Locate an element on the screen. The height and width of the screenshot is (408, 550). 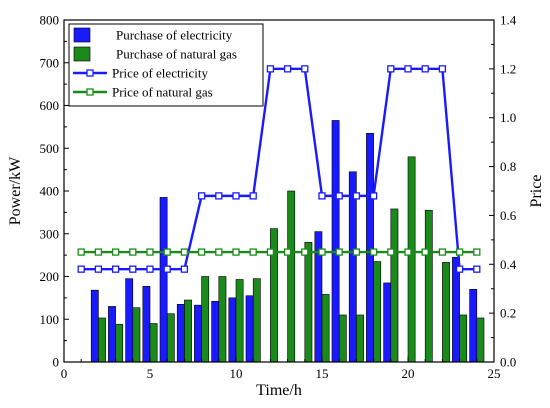
x-axis-title: Time/h is located at coordinates (279, 390).